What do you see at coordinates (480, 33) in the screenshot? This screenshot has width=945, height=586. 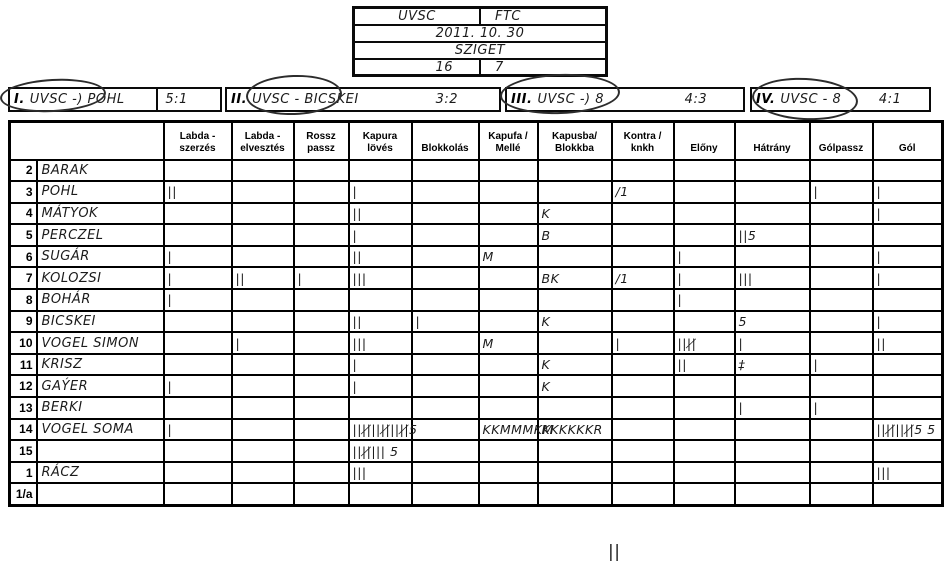 I see `match-date: 2011. 10. 30` at bounding box center [480, 33].